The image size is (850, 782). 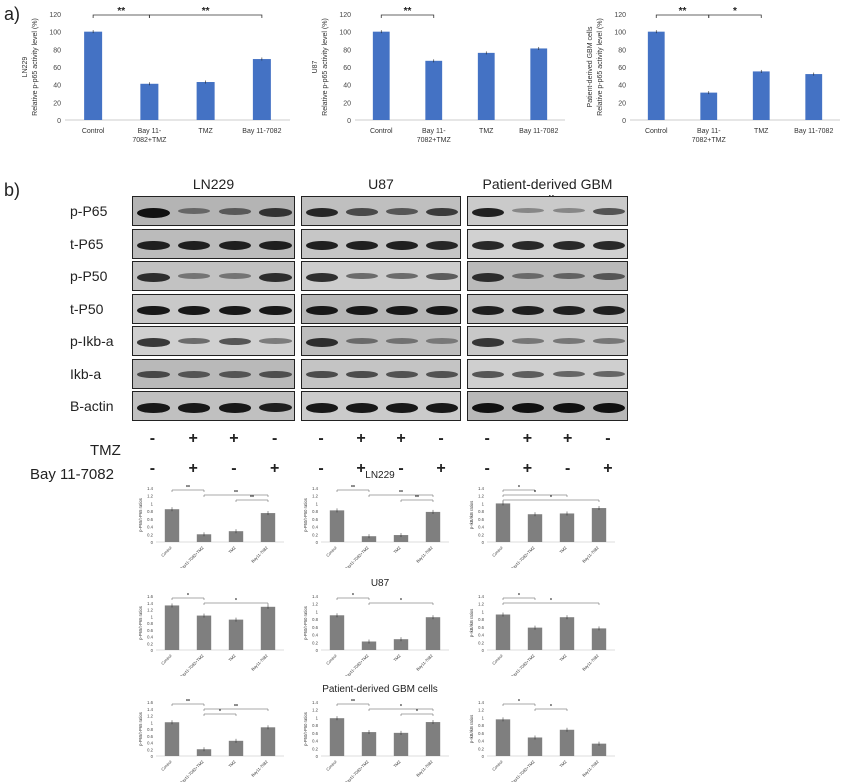 What do you see at coordinates (317, 717) in the screenshot?
I see `y-tick-label: 1` at bounding box center [317, 717].